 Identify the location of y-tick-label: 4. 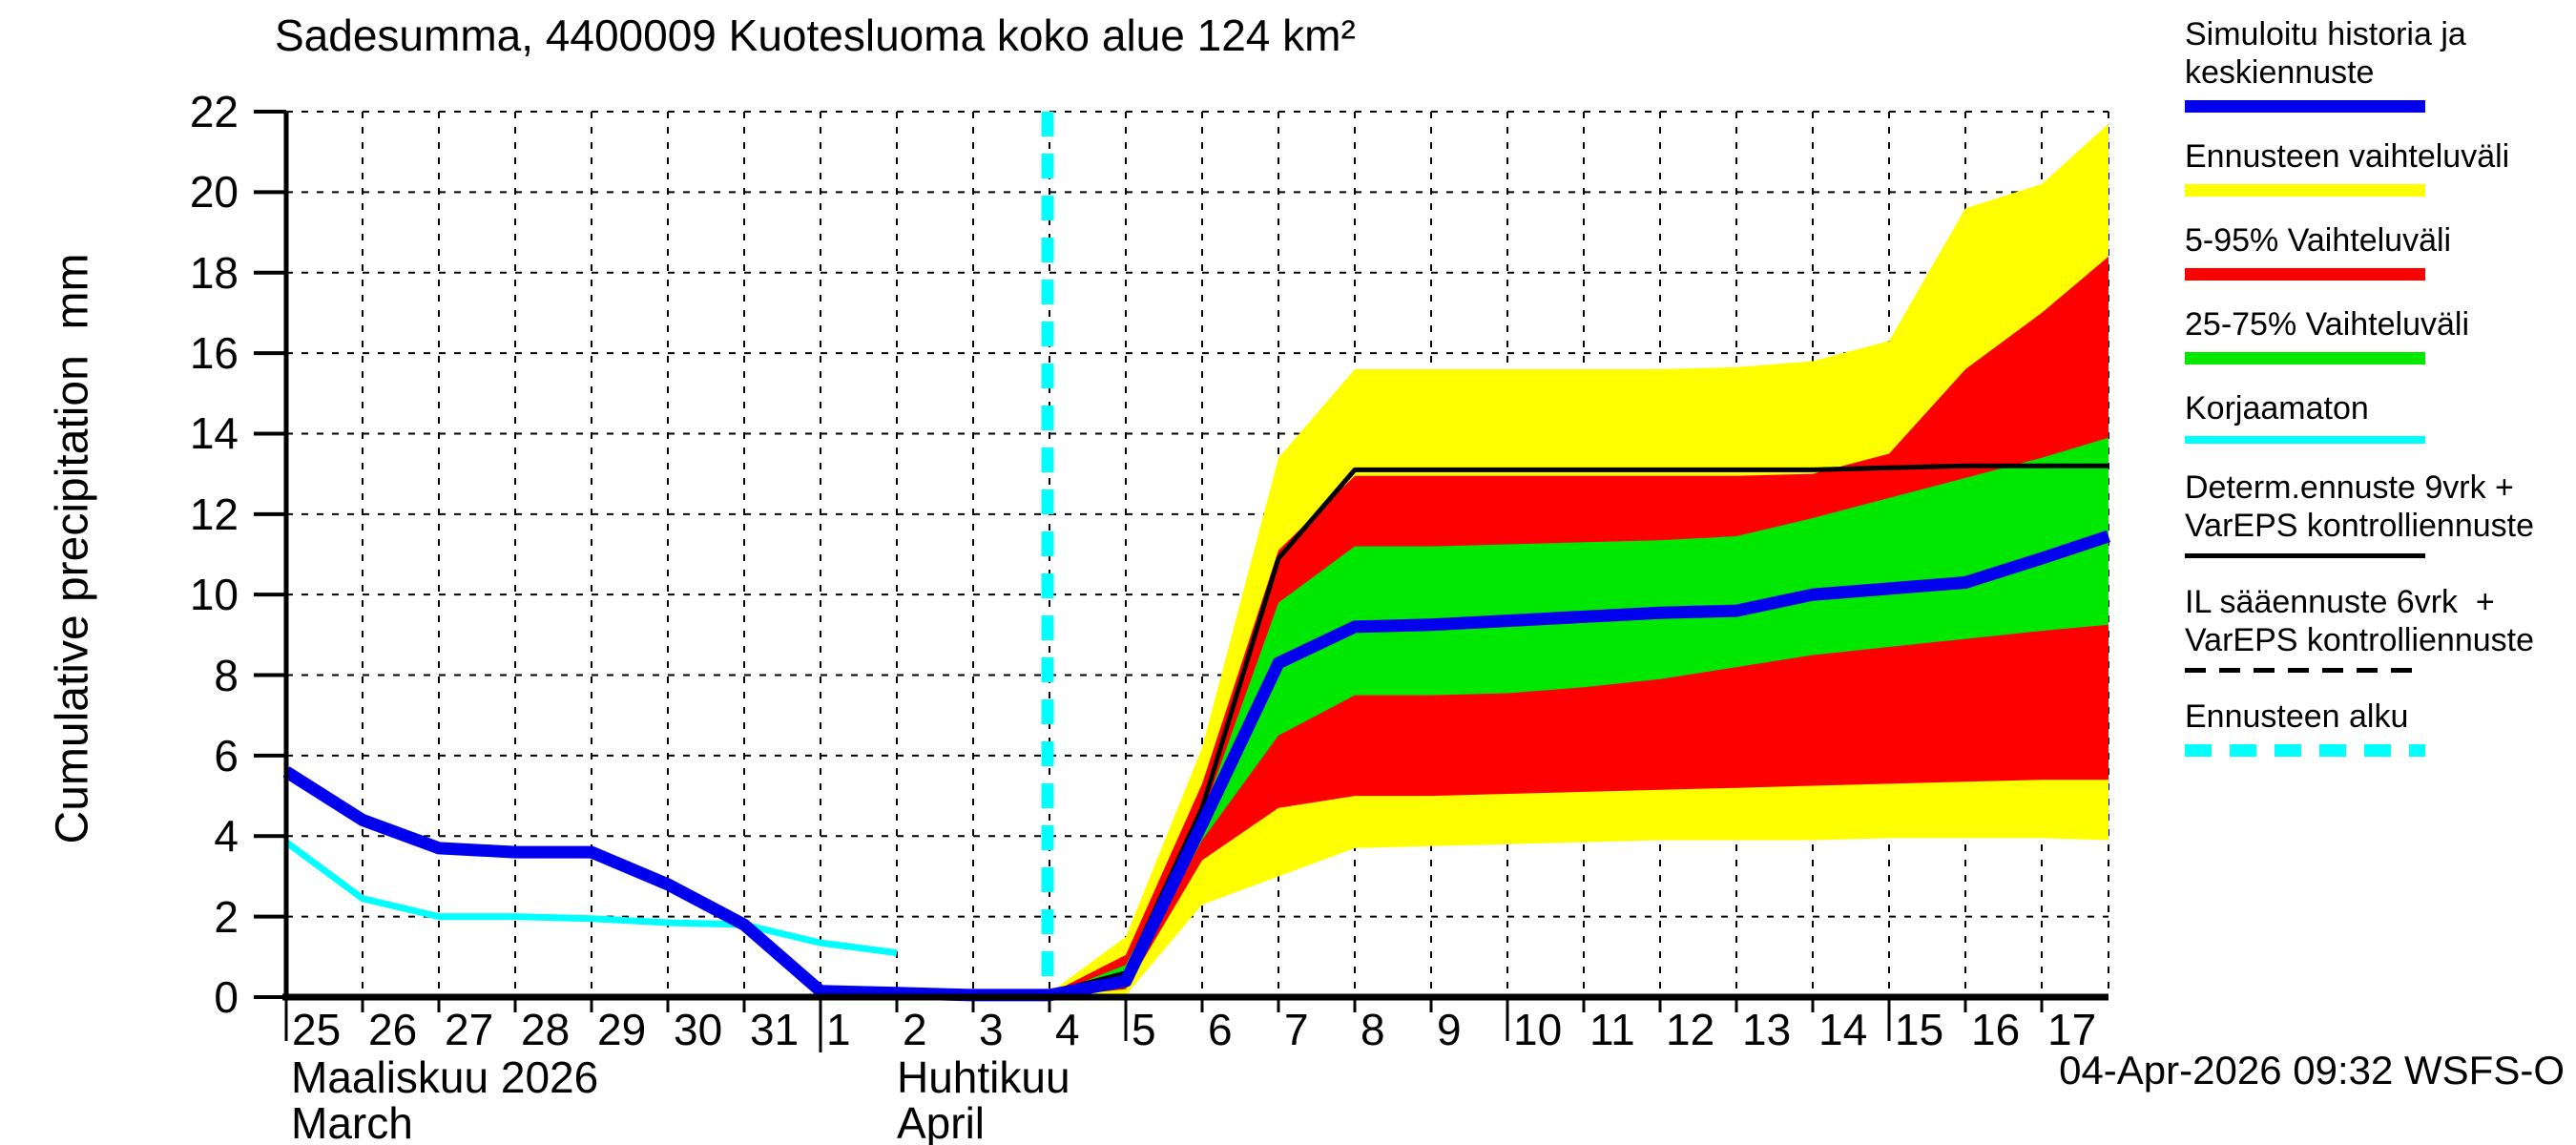
(226, 836).